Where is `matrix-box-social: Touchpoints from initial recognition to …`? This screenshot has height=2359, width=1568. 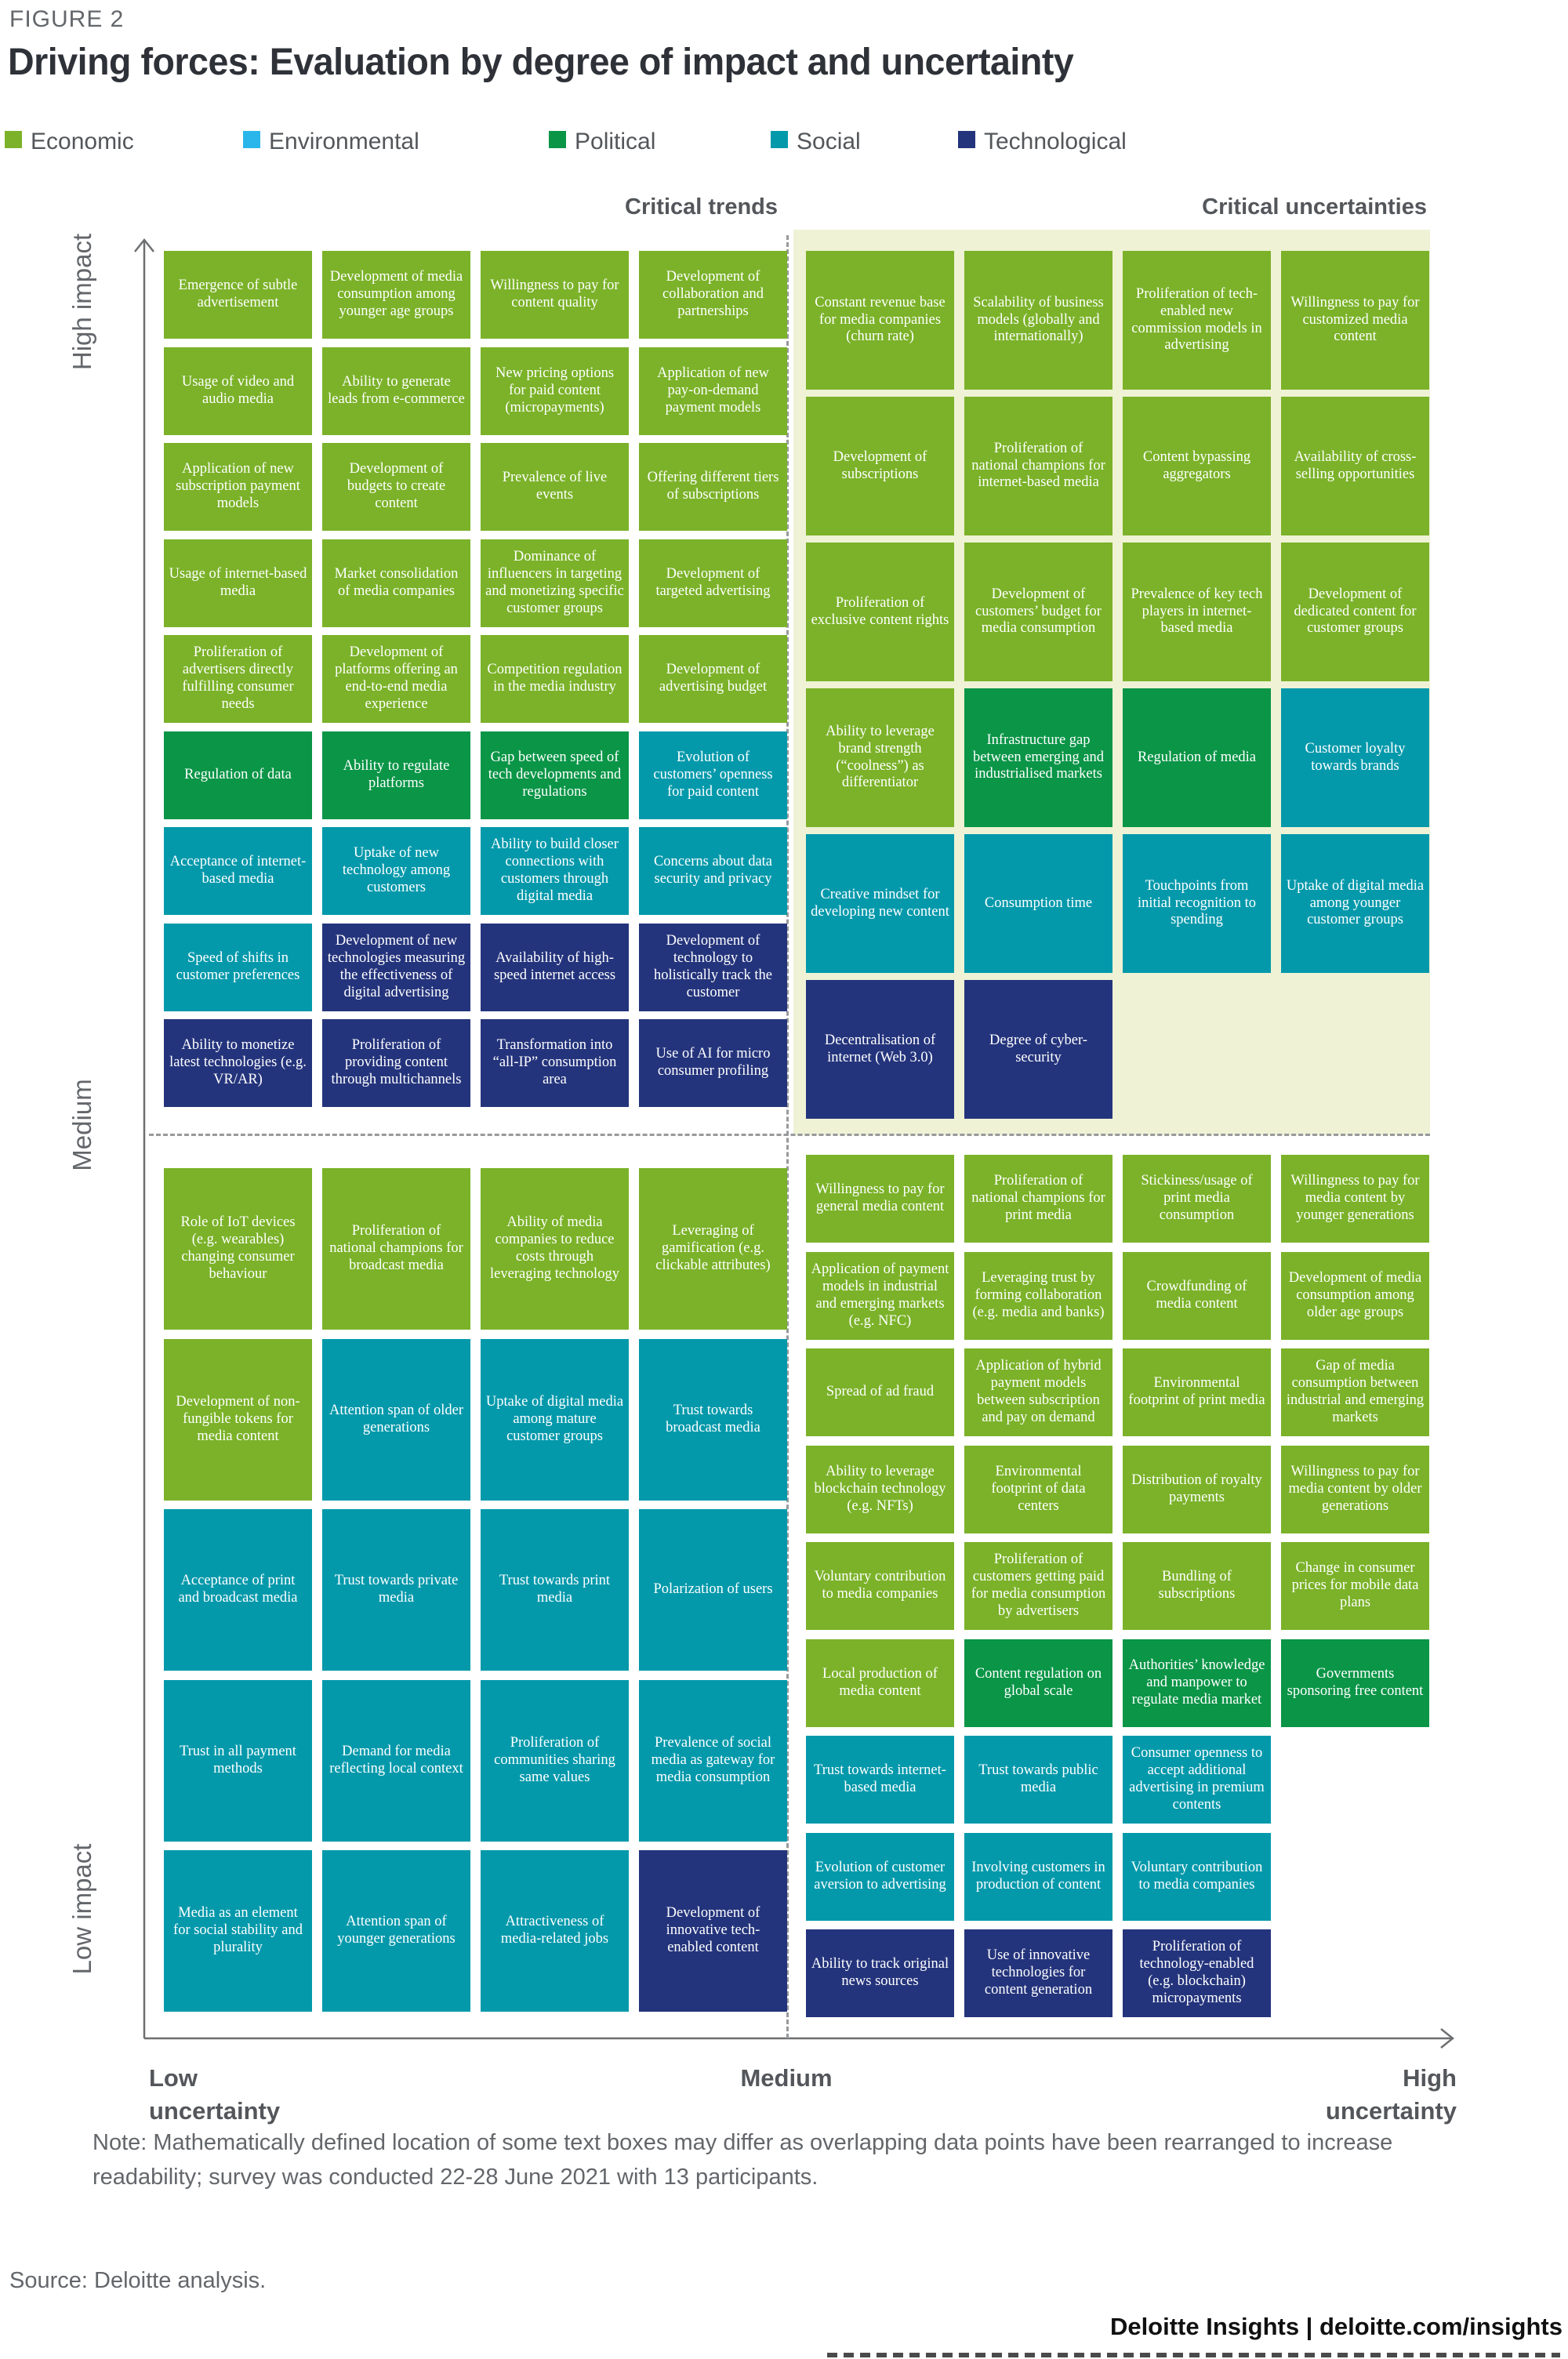 matrix-box-social: Touchpoints from initial recognition to … is located at coordinates (1197, 903).